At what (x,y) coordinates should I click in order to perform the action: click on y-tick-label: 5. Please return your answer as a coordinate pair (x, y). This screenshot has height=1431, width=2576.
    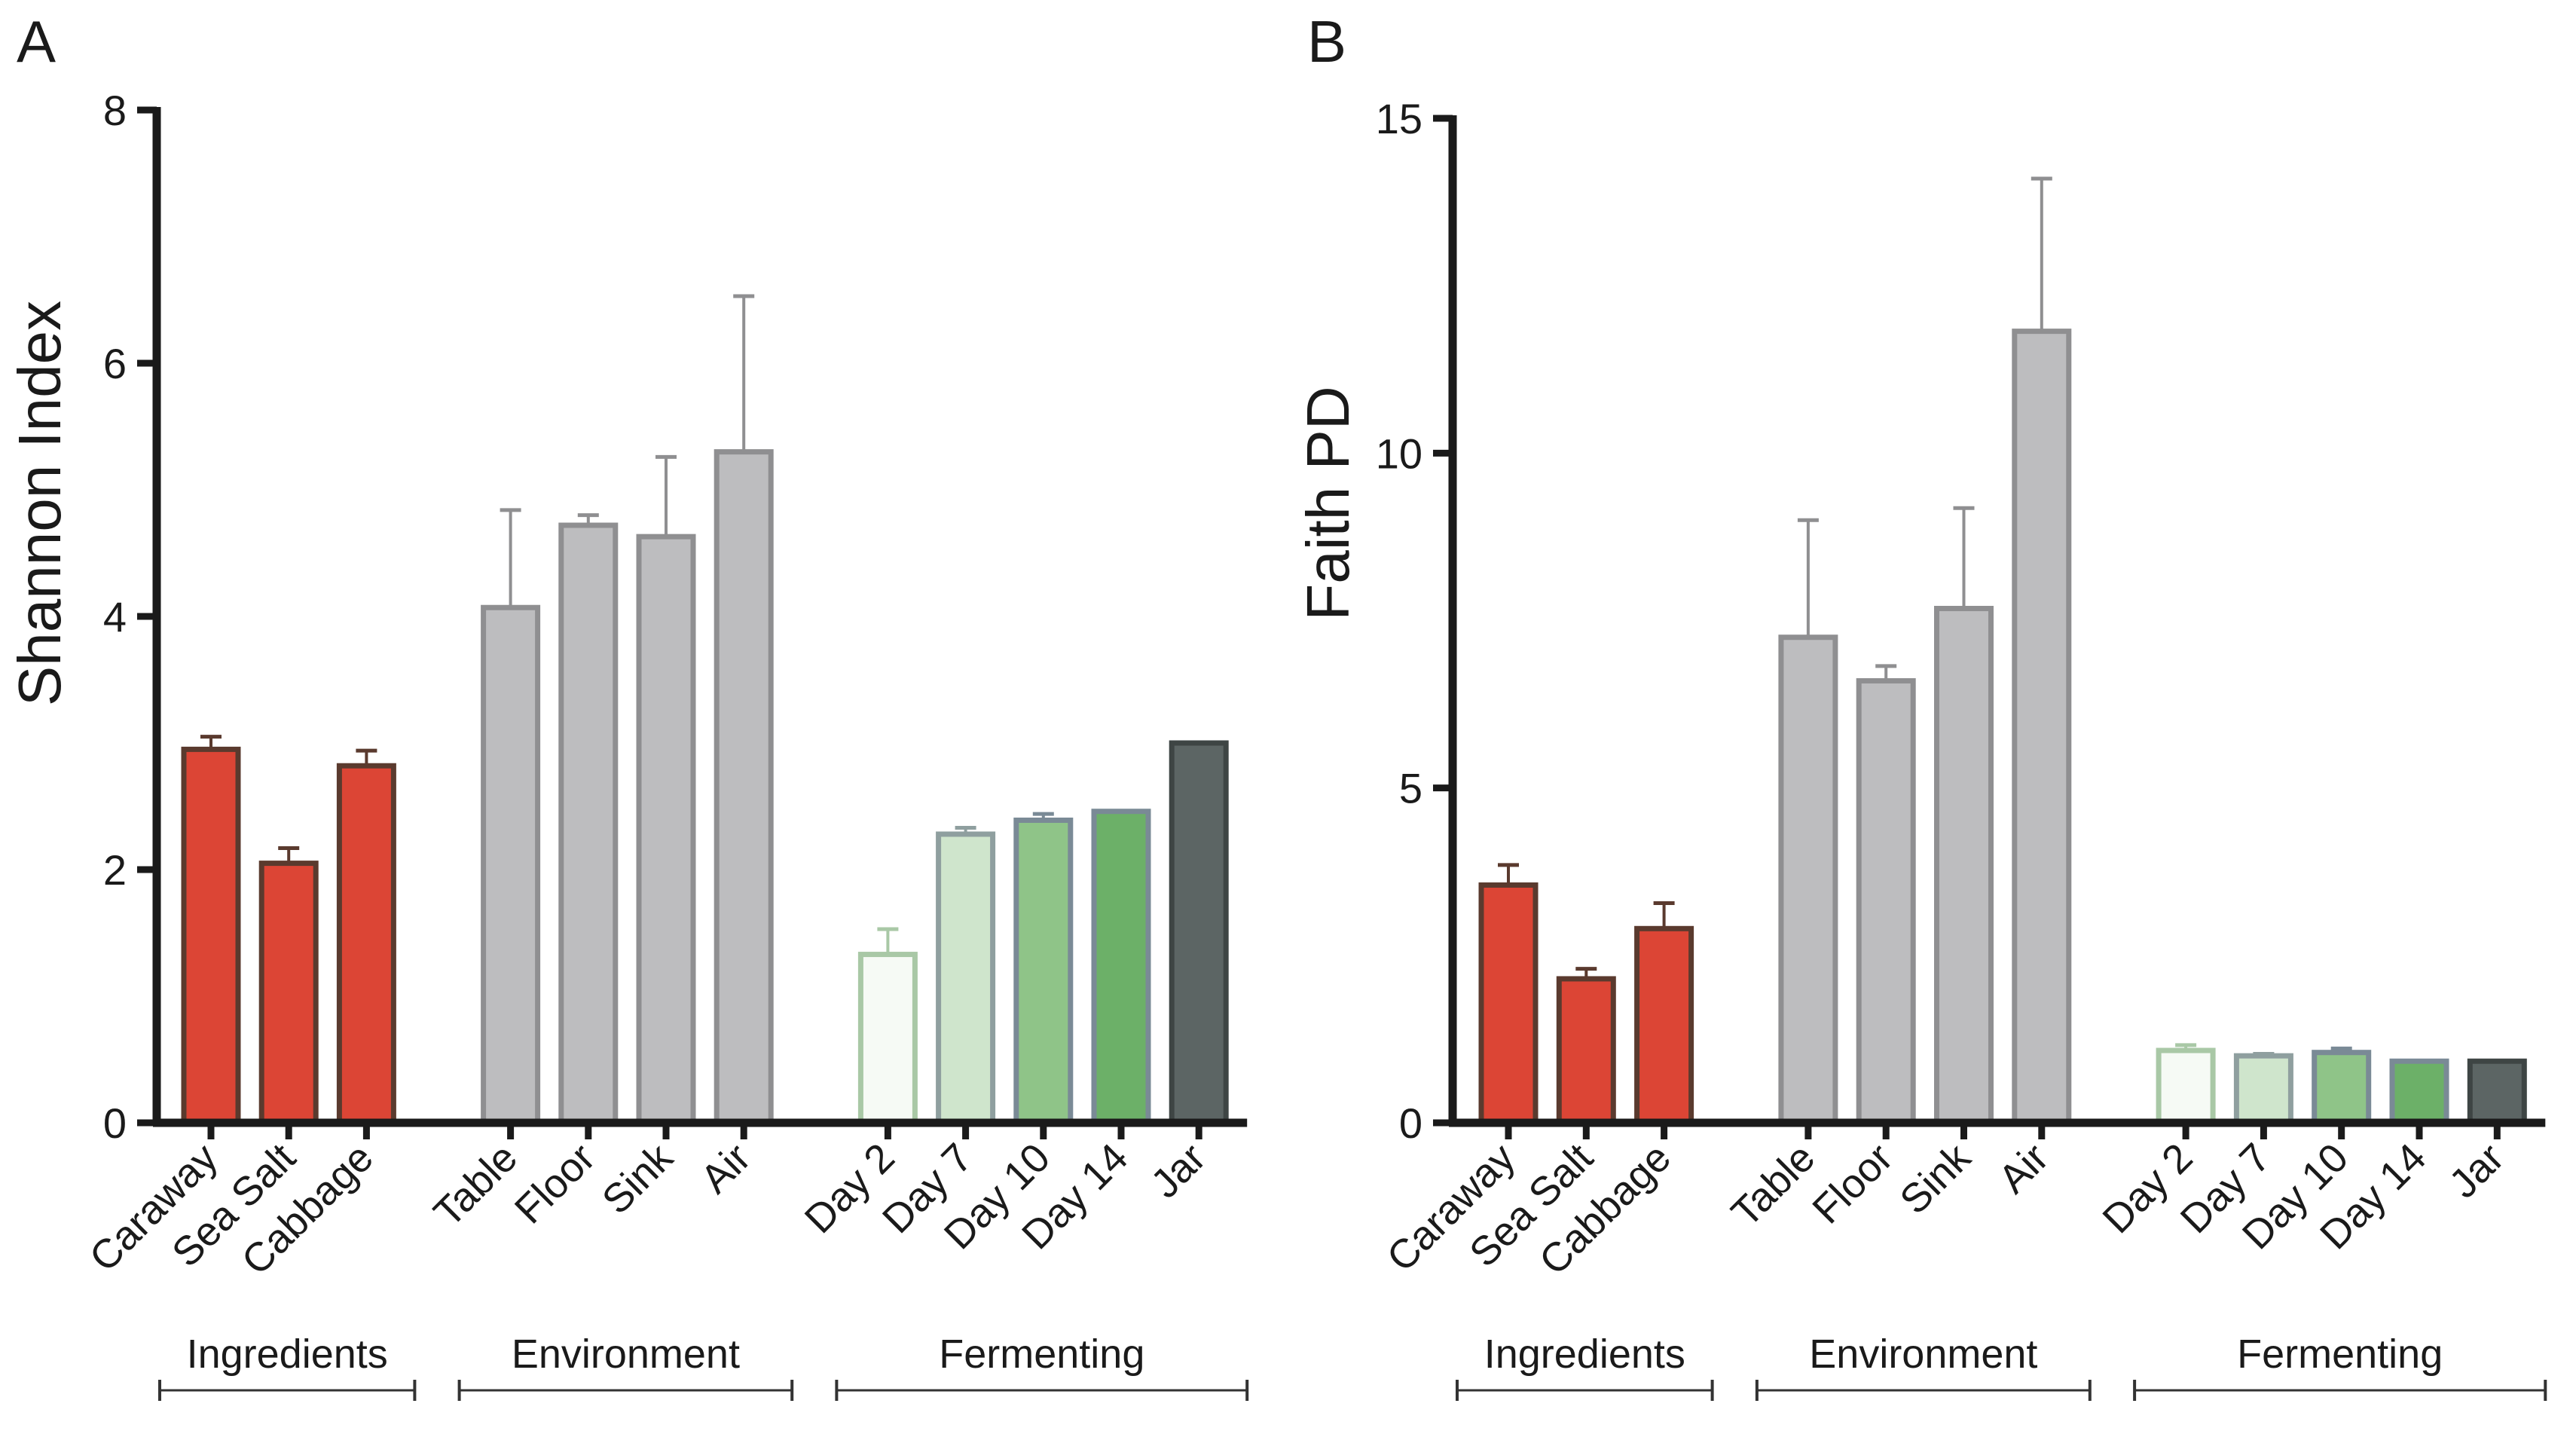
    Looking at the image, I should click on (1410, 788).